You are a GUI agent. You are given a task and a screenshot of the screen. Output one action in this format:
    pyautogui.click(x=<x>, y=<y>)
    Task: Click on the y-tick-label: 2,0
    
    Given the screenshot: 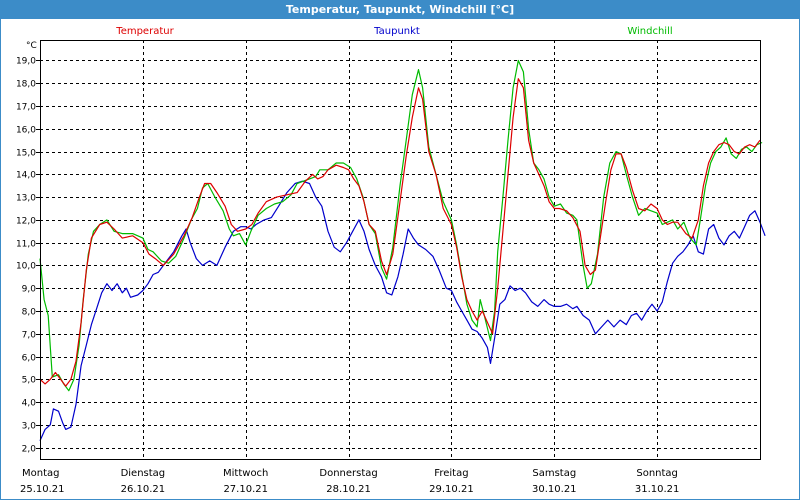 What is the action you would take?
    pyautogui.click(x=29, y=450)
    